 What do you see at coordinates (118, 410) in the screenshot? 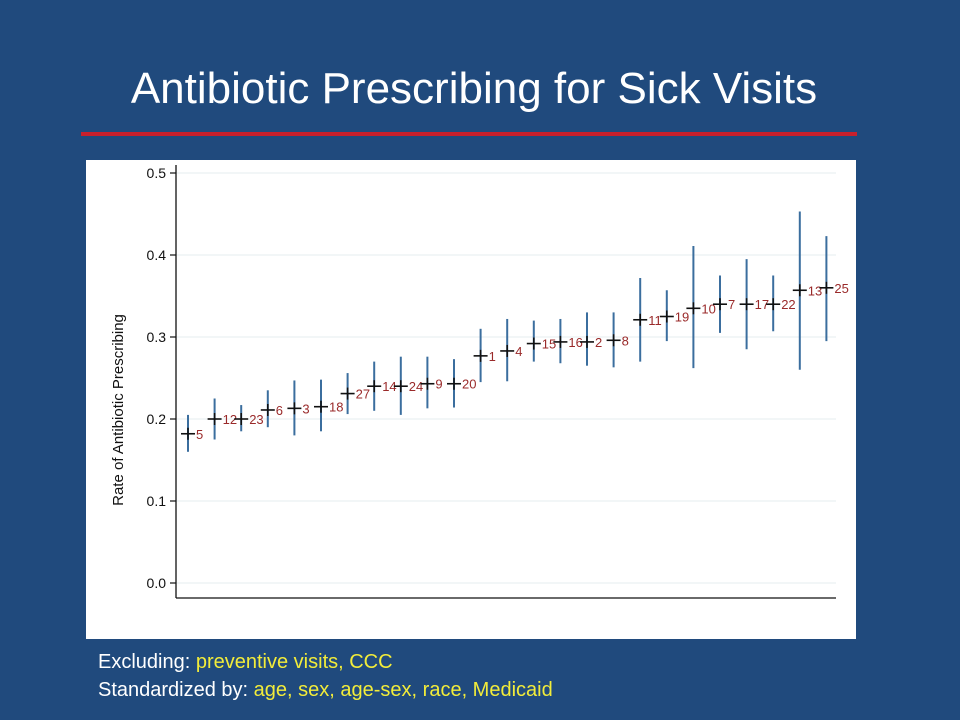
I see `y-axis-label: Rate of Antibiotic Prescribing` at bounding box center [118, 410].